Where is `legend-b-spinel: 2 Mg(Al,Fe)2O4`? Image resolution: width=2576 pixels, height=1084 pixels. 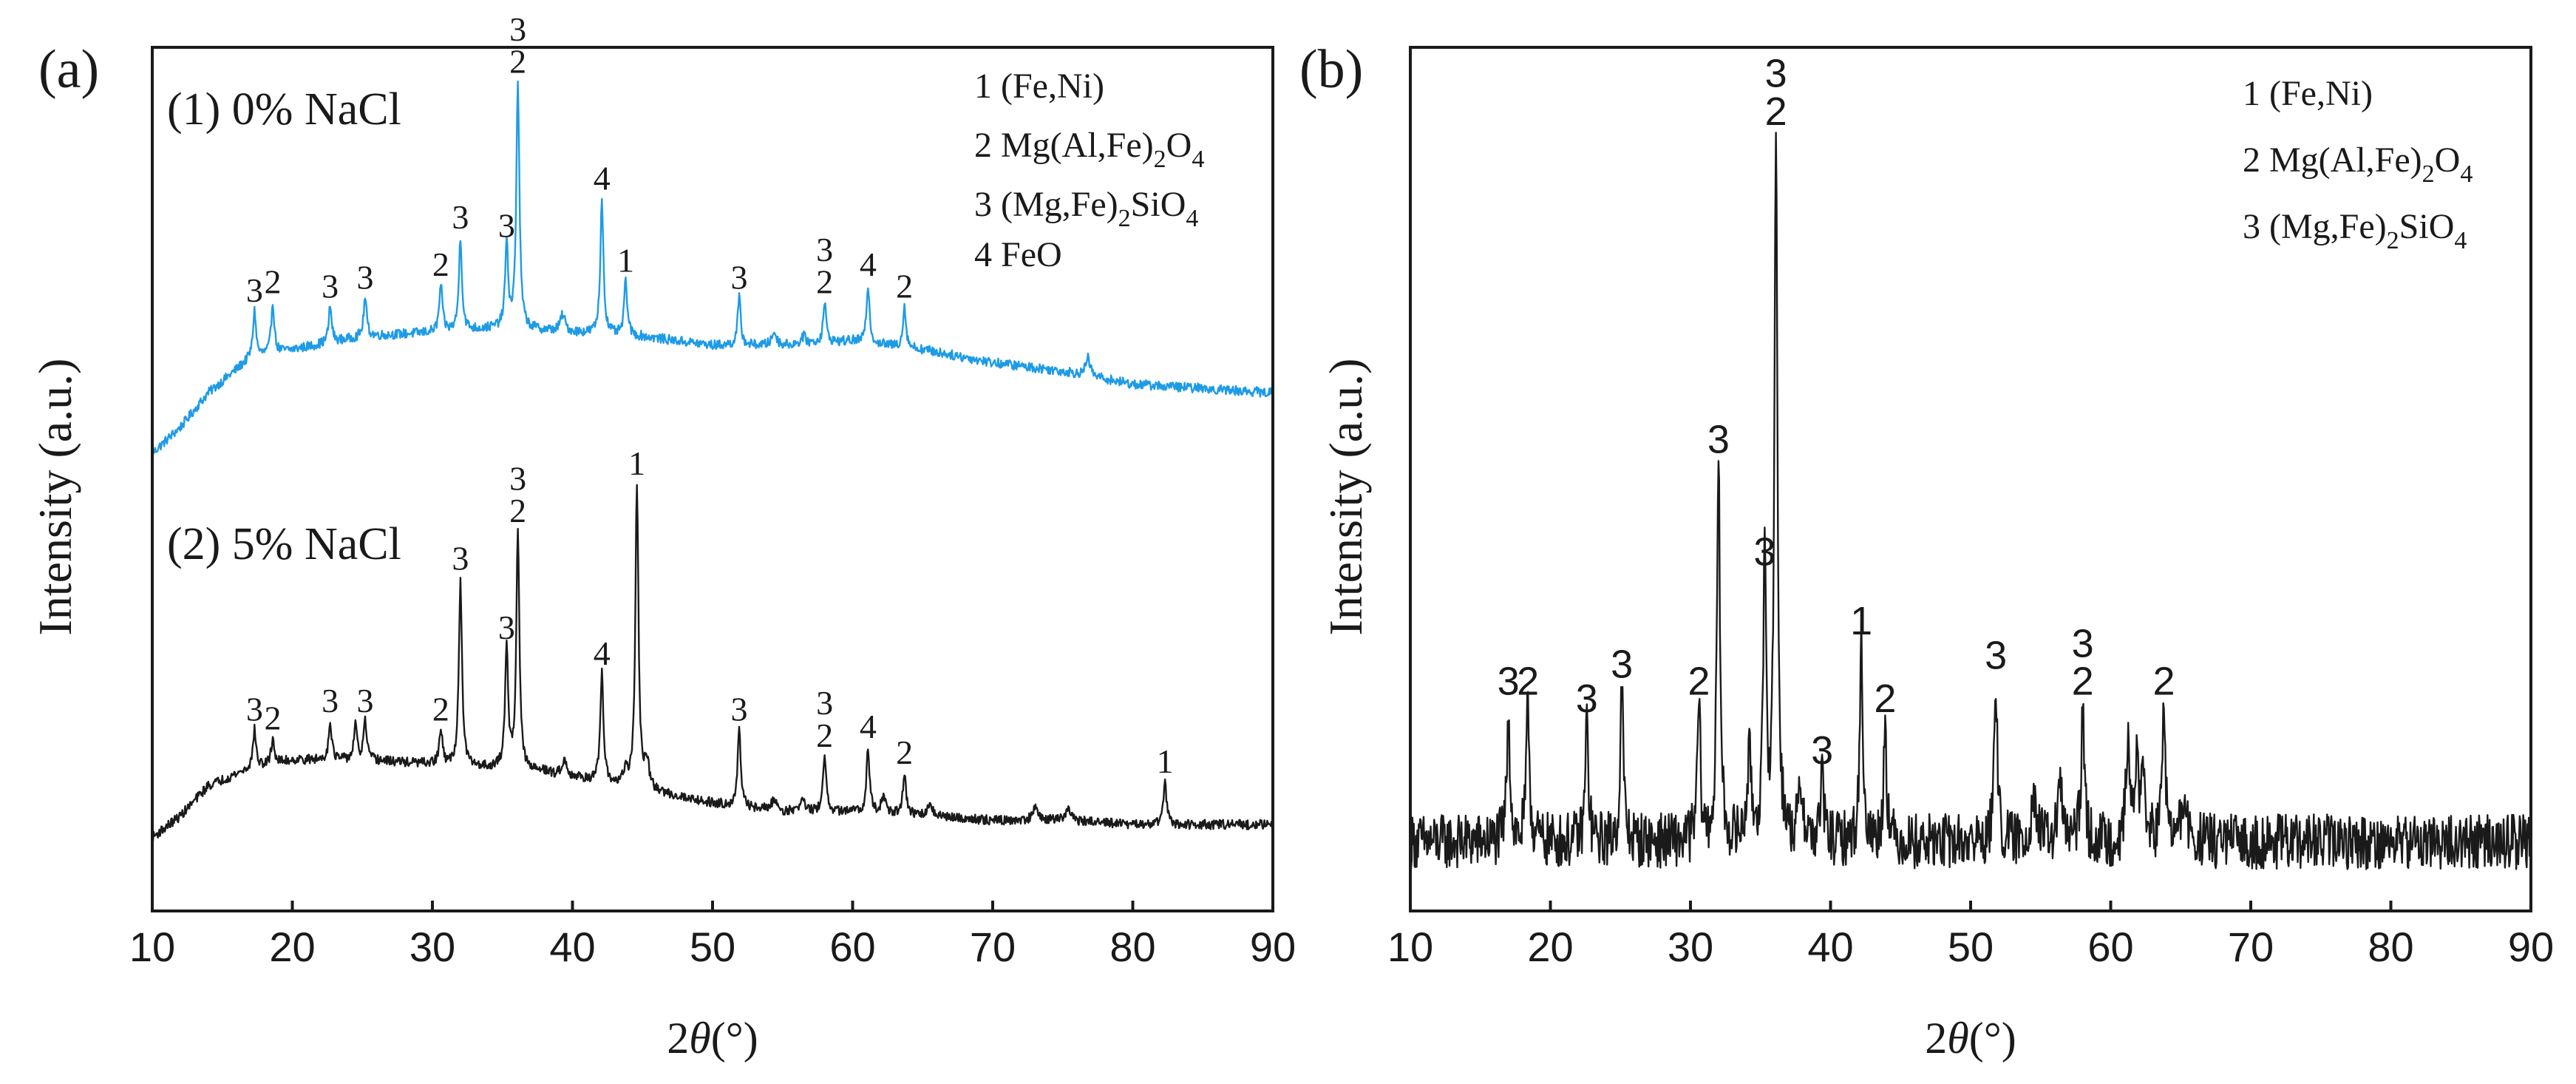
legend-b-spinel: 2 Mg(Al,Fe)2O4 is located at coordinates (2358, 164).